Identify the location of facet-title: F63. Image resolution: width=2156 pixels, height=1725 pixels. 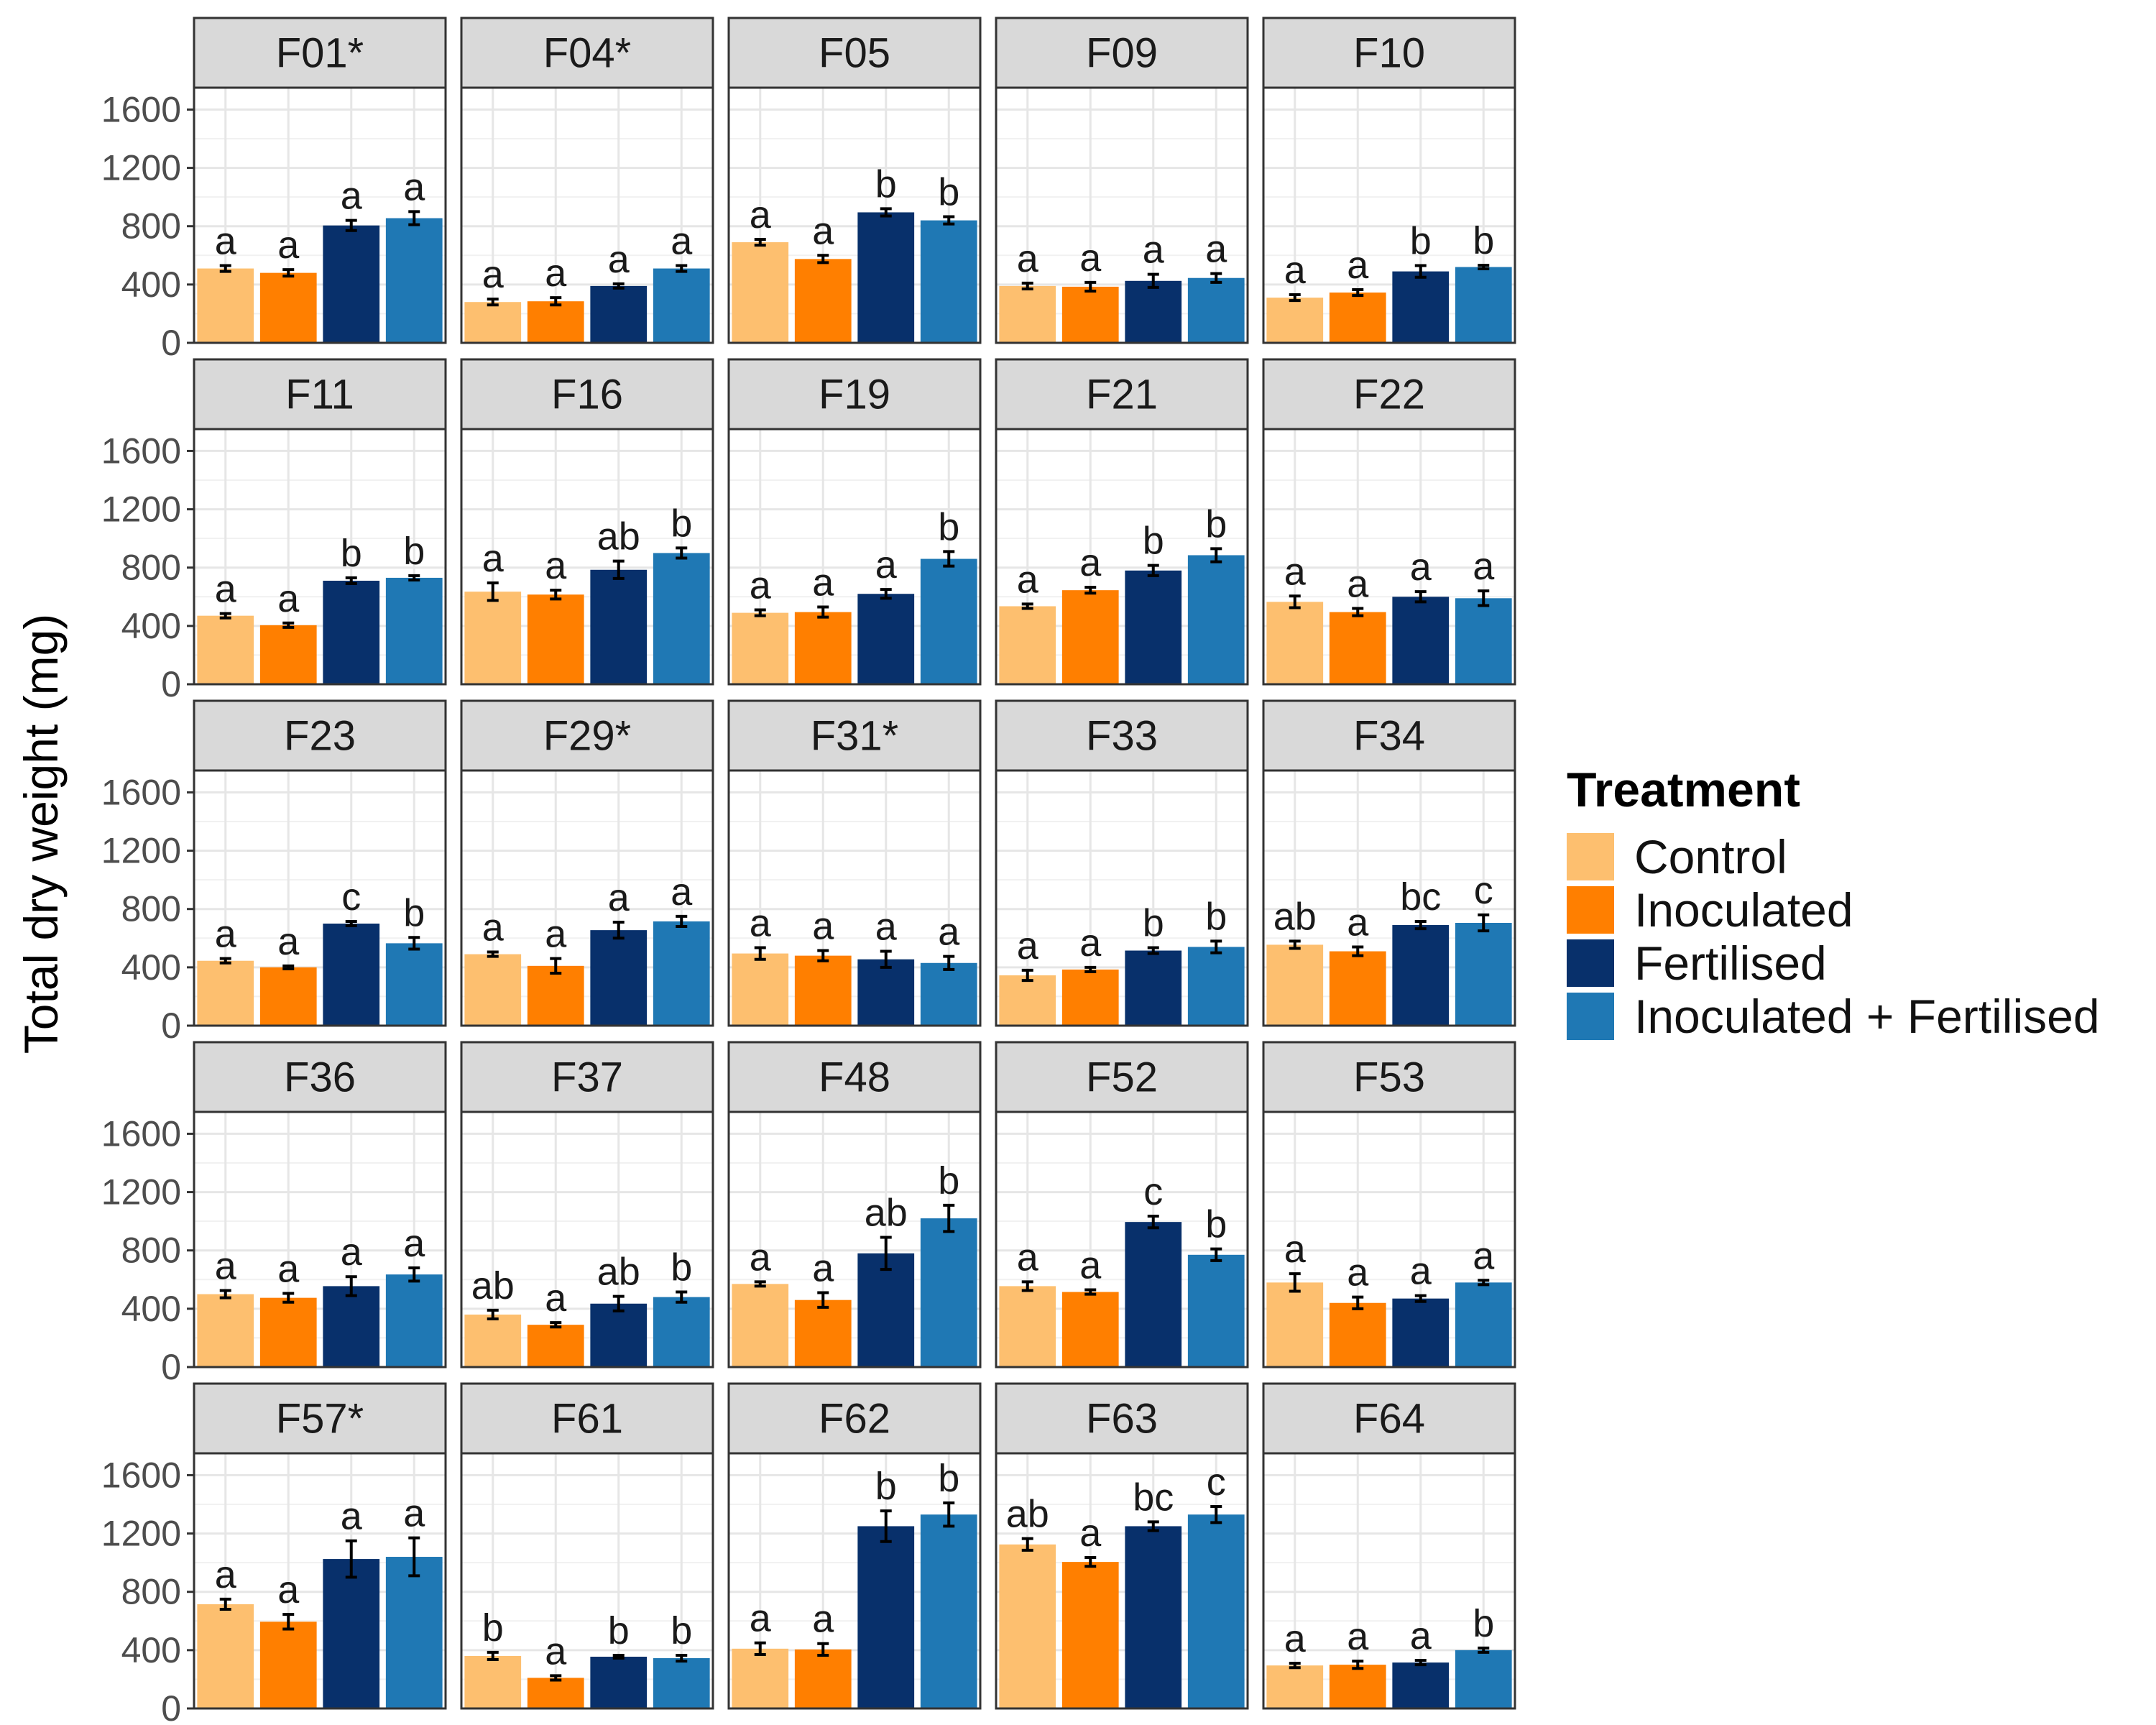
(1122, 1419).